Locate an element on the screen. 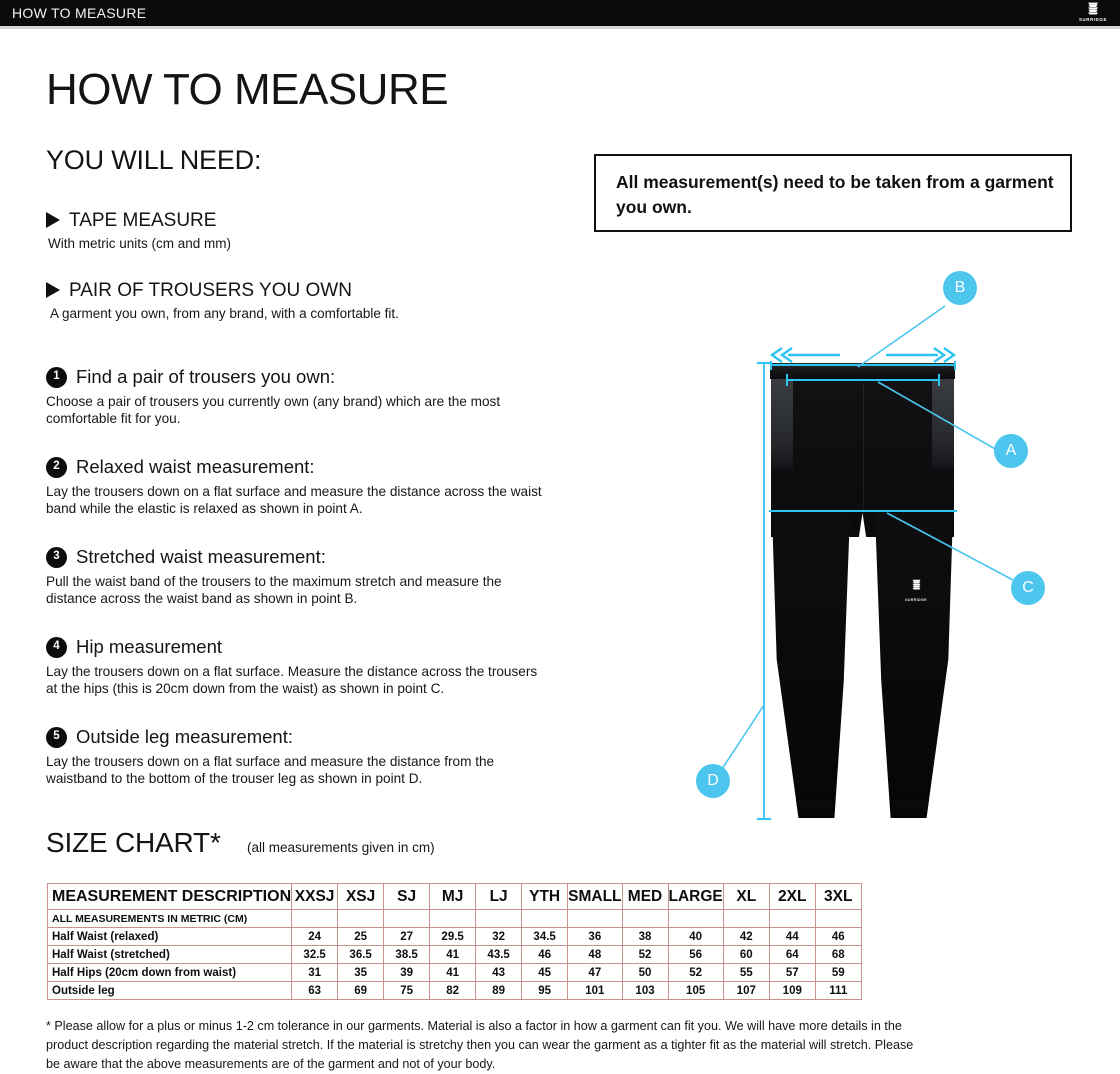 The image size is (1120, 1074). table-metric-row: ALL MEASUREMENTS IN METRIC (CM) is located at coordinates (454, 918).